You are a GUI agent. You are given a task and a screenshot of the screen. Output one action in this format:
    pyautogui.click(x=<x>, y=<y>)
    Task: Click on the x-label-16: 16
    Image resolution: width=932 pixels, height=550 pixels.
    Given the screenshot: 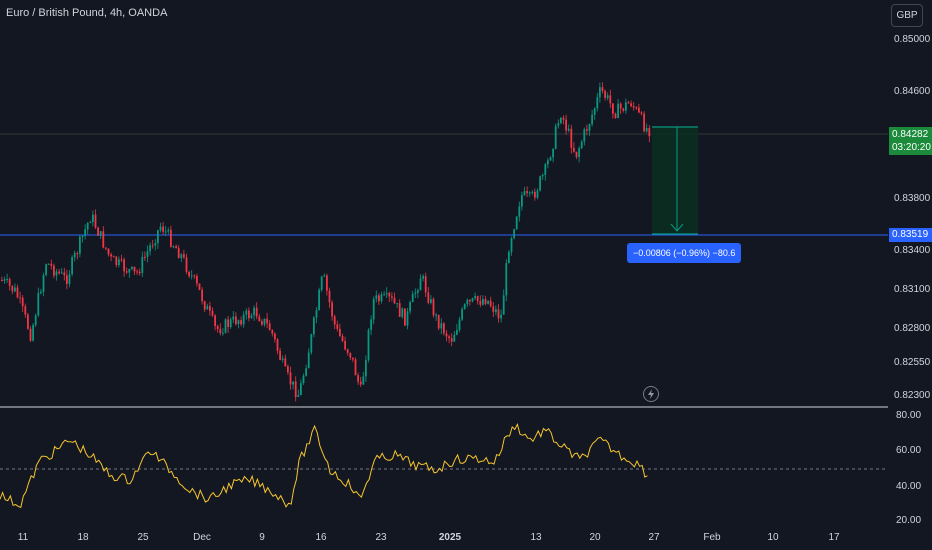 What is the action you would take?
    pyautogui.click(x=321, y=537)
    